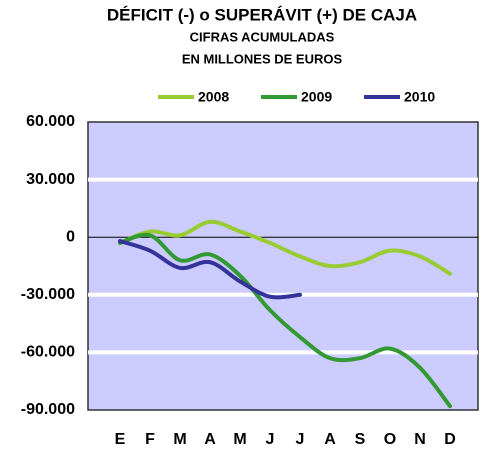 This screenshot has width=500, height=454. I want to click on x-tick-label: F, so click(150, 439).